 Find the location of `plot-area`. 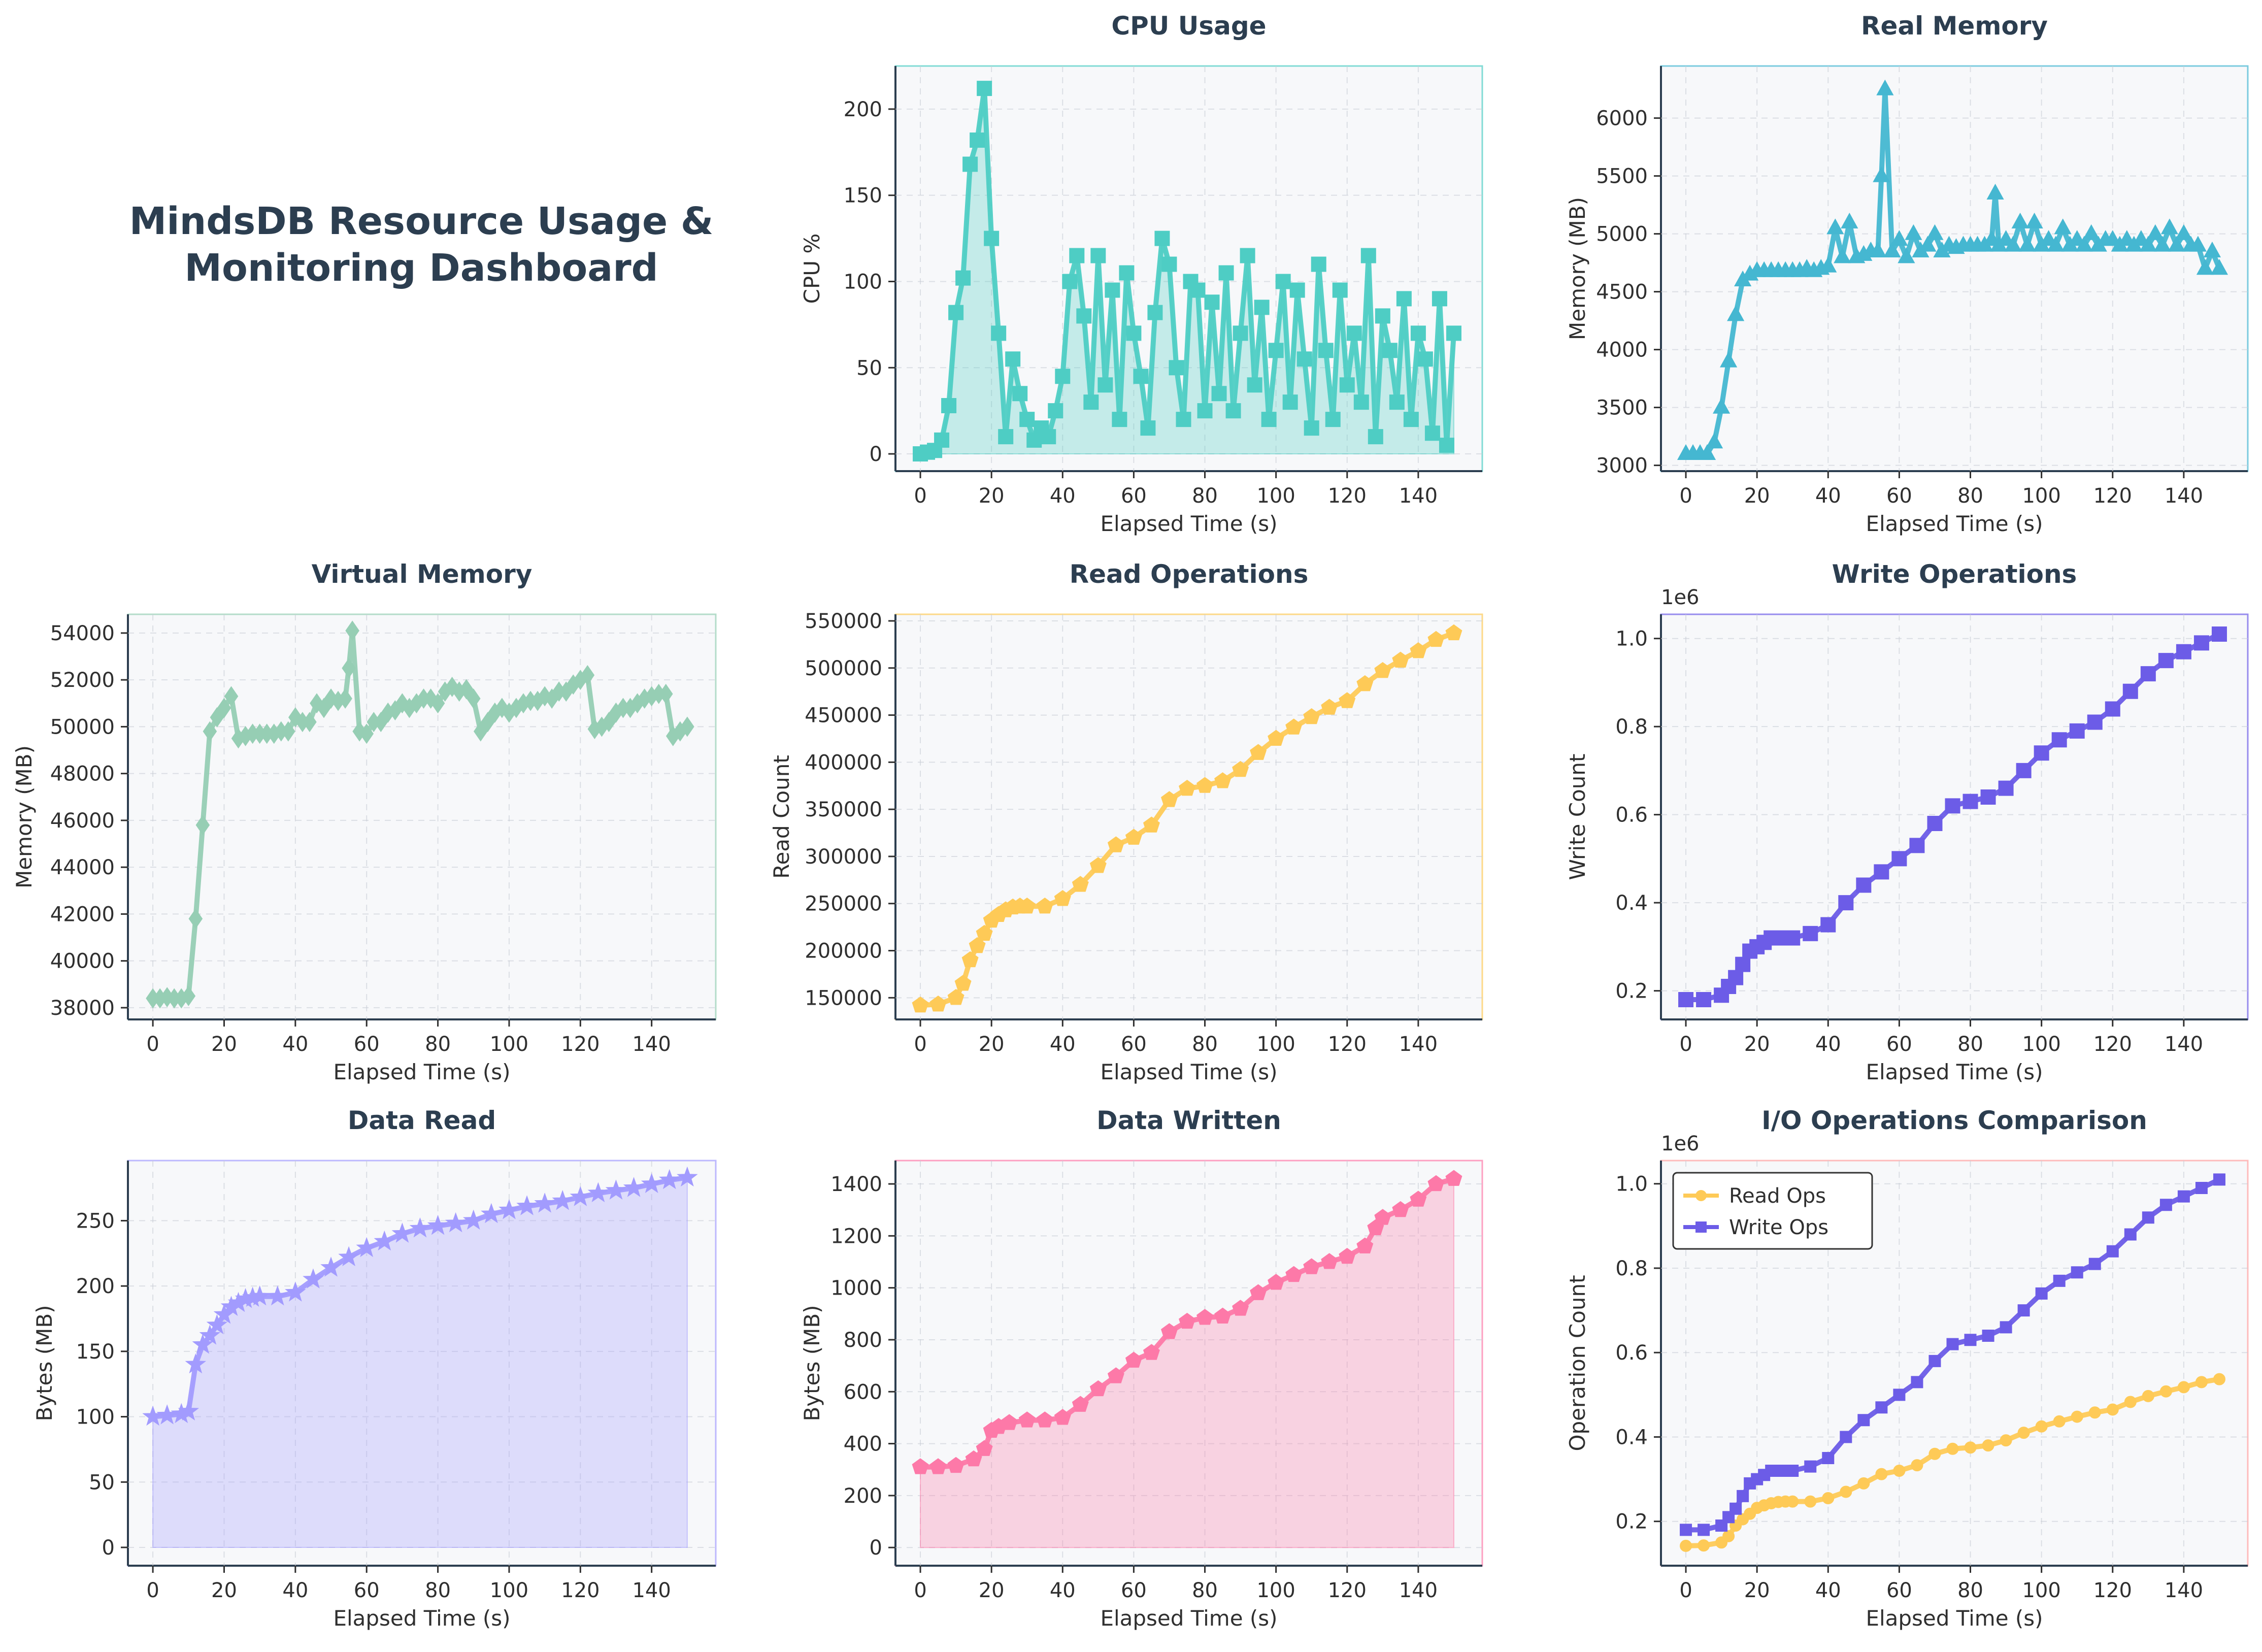

plot-area is located at coordinates (422, 816).